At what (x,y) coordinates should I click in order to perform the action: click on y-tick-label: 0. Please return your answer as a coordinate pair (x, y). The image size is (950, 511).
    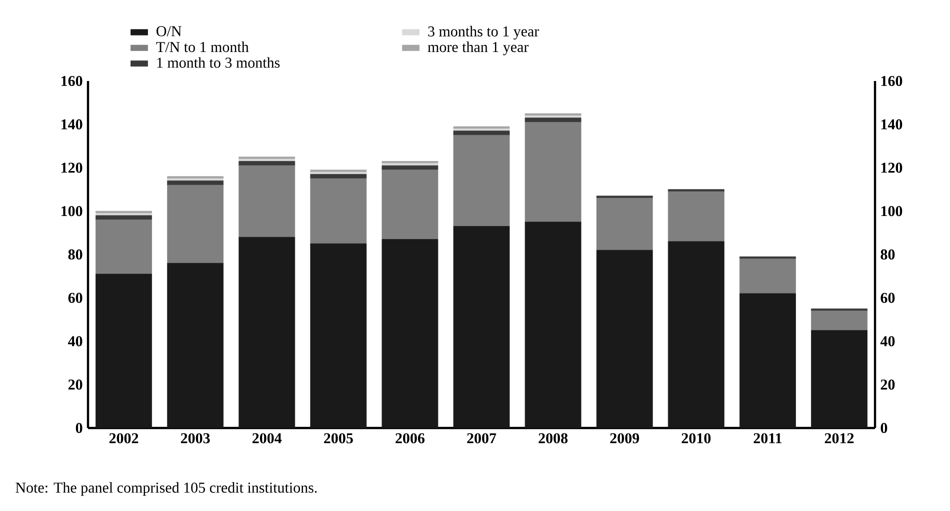
    Looking at the image, I should click on (79, 428).